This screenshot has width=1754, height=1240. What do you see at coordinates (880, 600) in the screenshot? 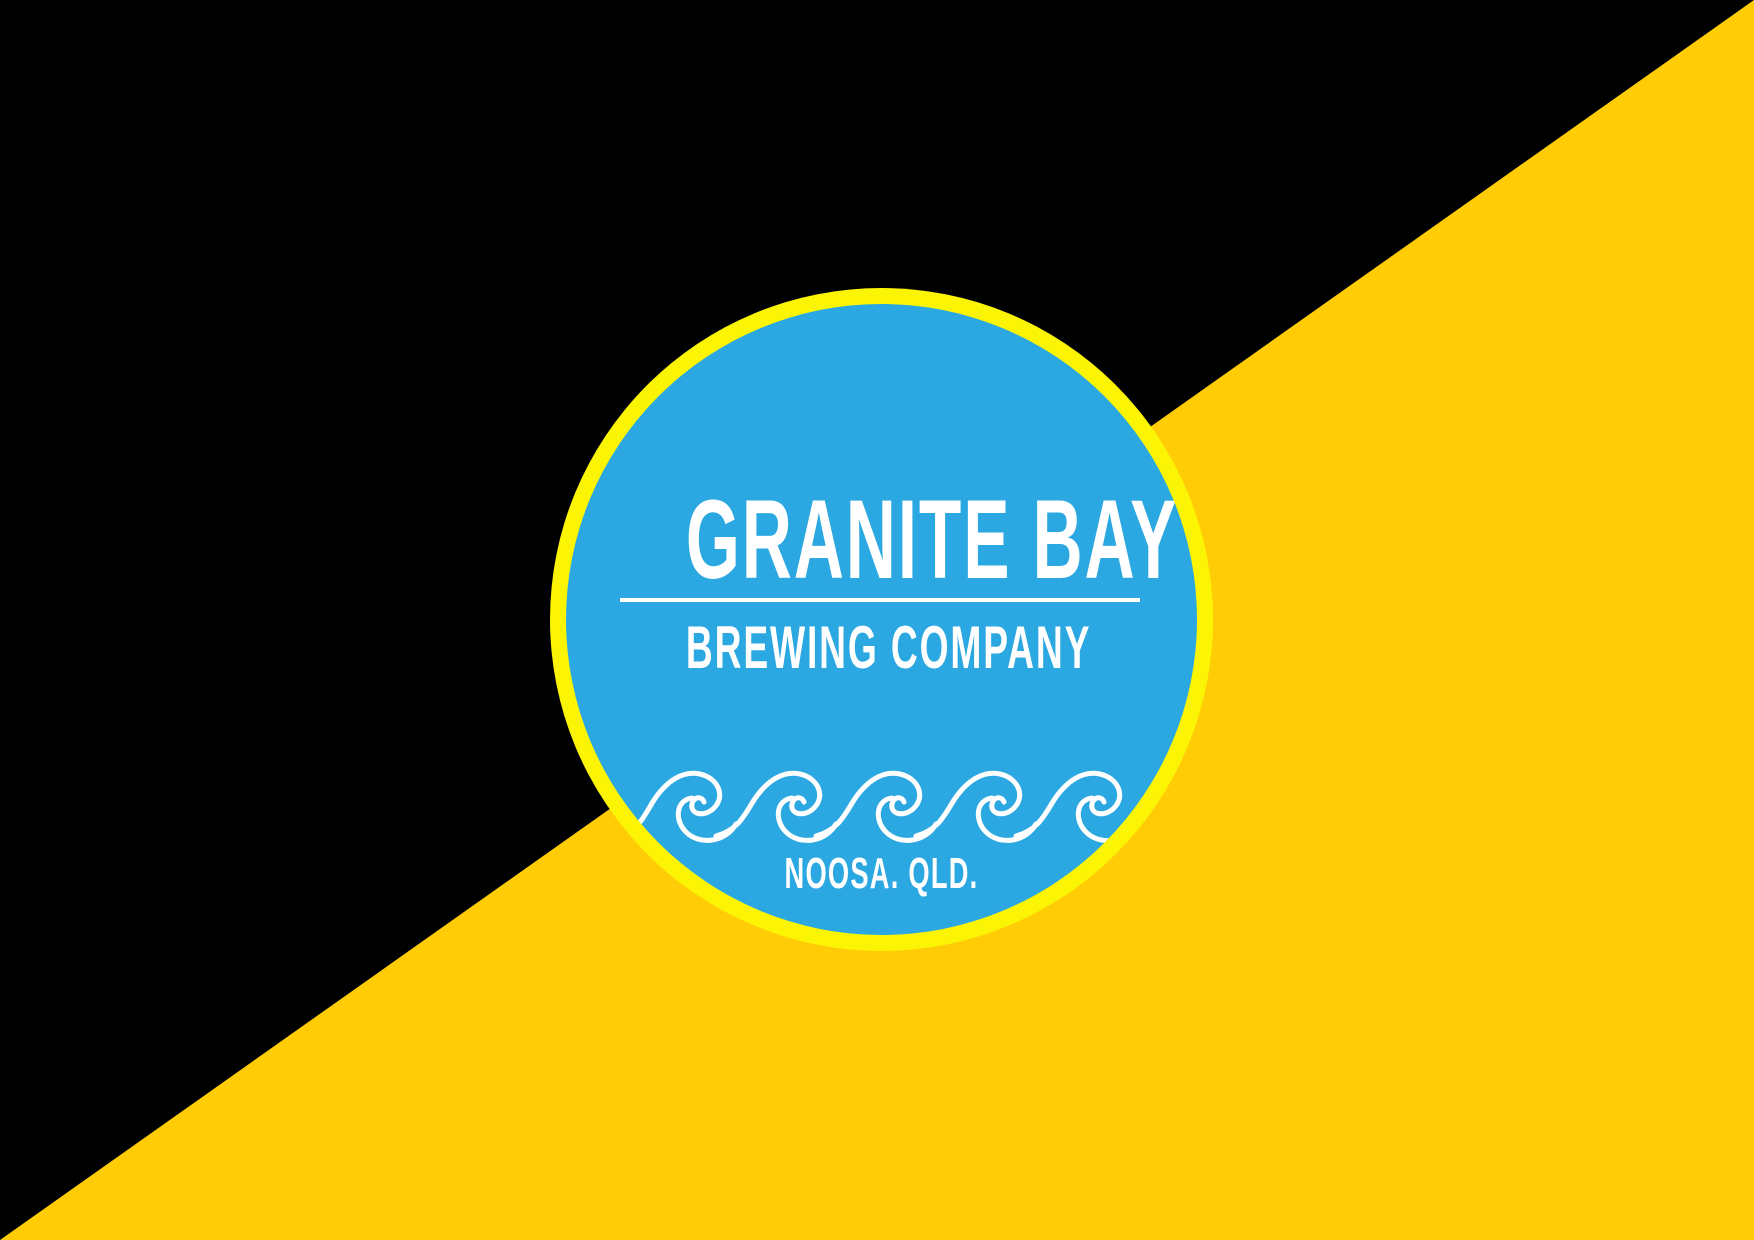
I see `title-divider` at bounding box center [880, 600].